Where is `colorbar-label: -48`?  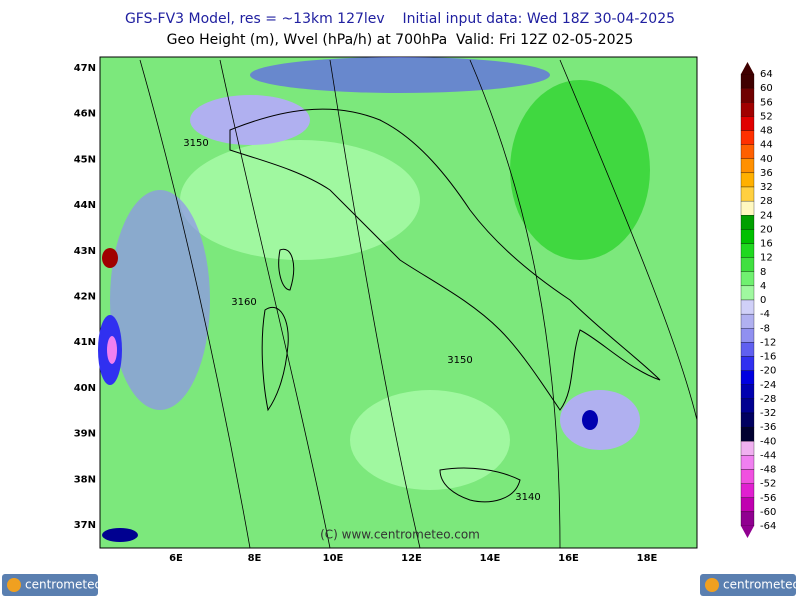 colorbar-label: -48 is located at coordinates (768, 470).